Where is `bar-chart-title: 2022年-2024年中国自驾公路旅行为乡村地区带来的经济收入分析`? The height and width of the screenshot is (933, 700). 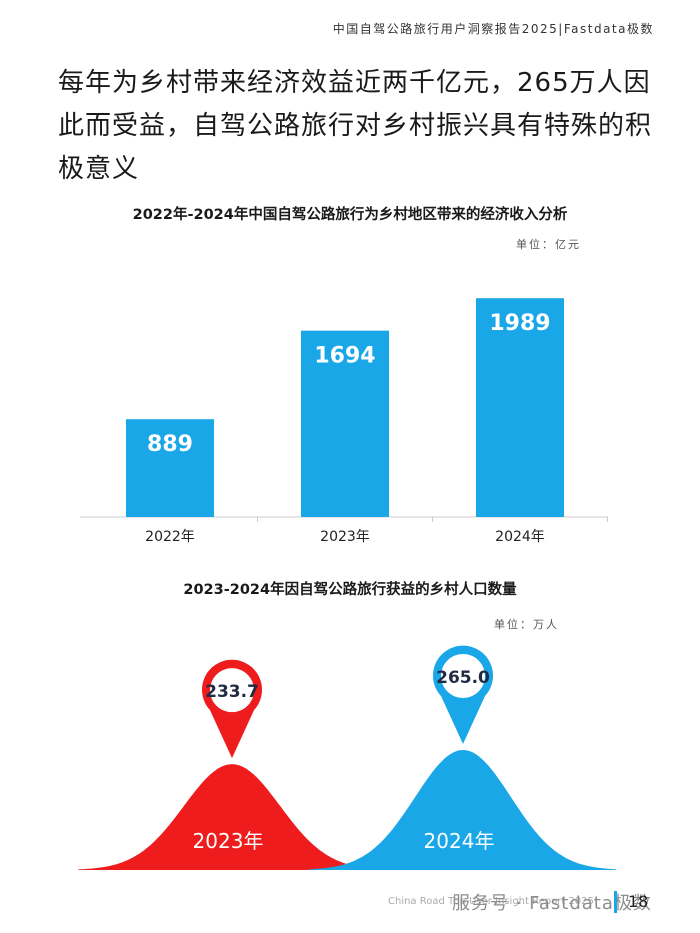 bar-chart-title: 2022年-2024年中国自驾公路旅行为乡村地区带来的经济收入分析 is located at coordinates (350, 215).